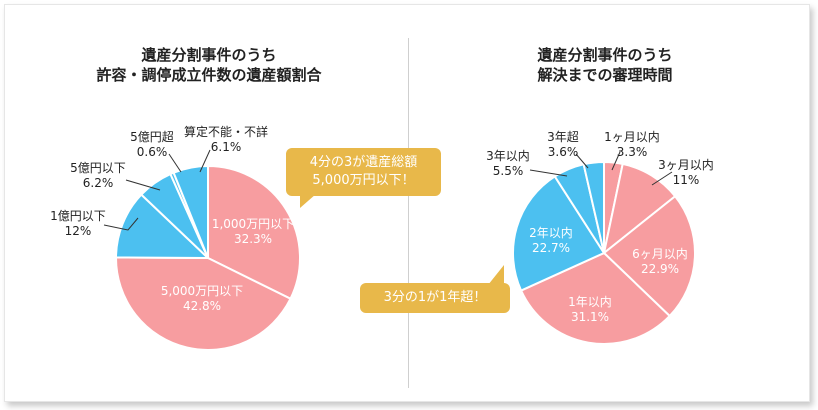 The height and width of the screenshot is (410, 818). What do you see at coordinates (209, 65) in the screenshot?
I see `left-chart-title: 遺産分割事件のうち 許容・調停成立件数の遺産額割合` at bounding box center [209, 65].